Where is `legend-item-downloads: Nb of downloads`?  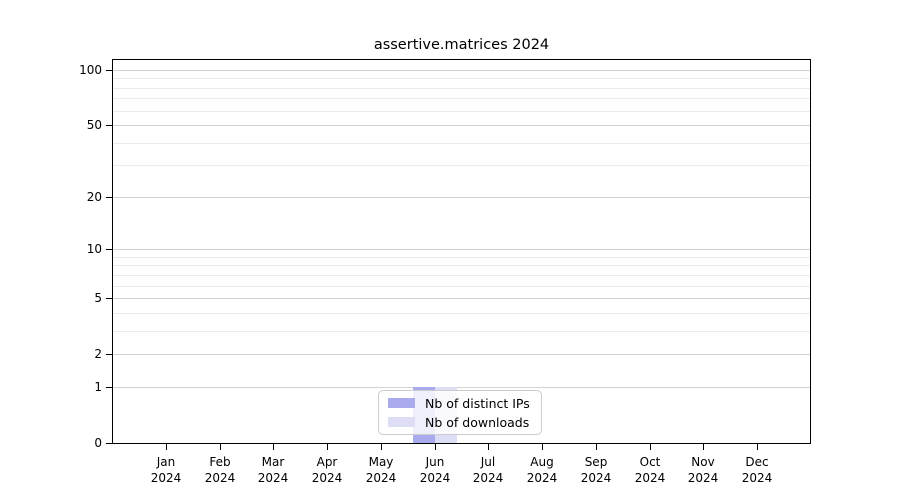
legend-item-downloads: Nb of downloads is located at coordinates (460, 422).